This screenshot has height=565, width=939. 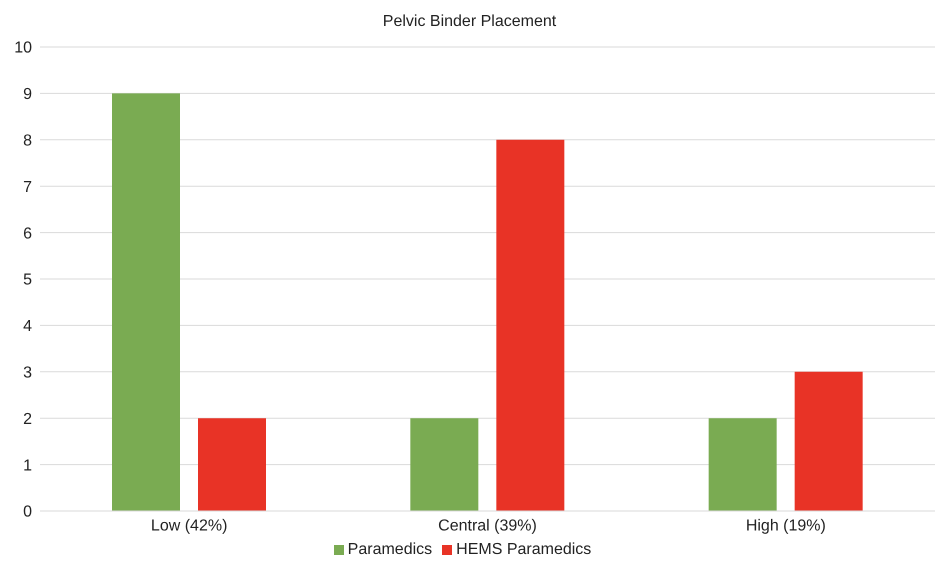 I want to click on x-tick-label: Low (42%), so click(x=189, y=525).